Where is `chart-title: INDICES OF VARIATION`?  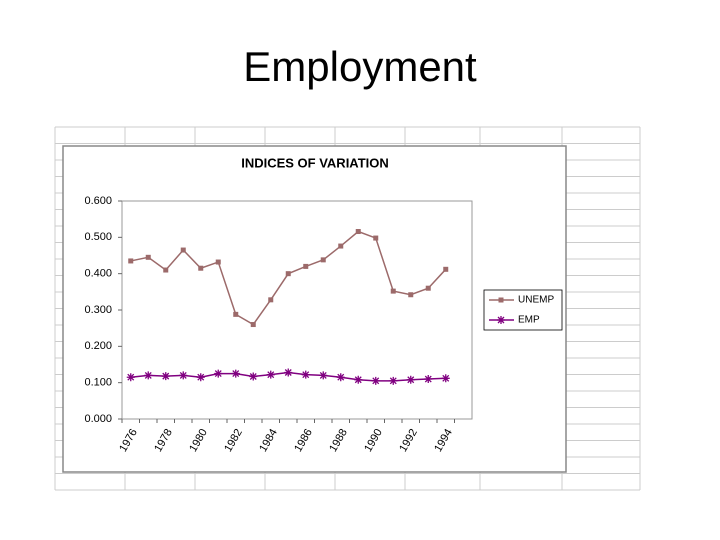
chart-title: INDICES OF VARIATION is located at coordinates (315, 162).